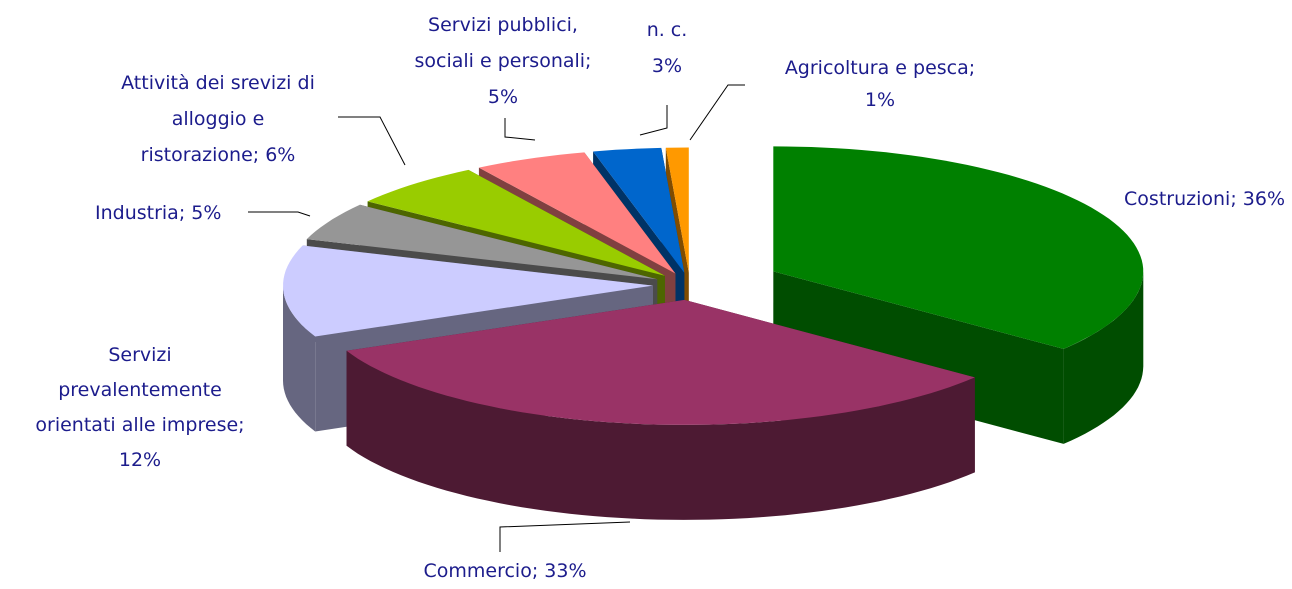 This screenshot has height=589, width=1292. I want to click on data-label: n. c. 3%, so click(667, 48).